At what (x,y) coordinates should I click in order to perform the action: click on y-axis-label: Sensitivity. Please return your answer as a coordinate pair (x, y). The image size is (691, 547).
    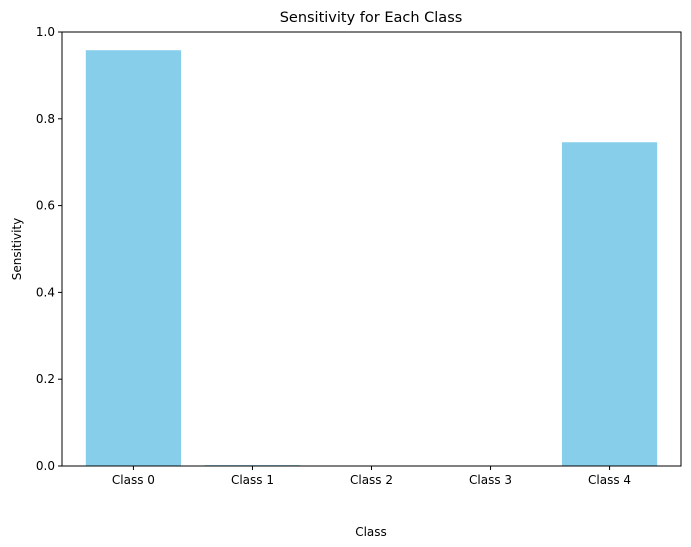
    Looking at the image, I should click on (17, 249).